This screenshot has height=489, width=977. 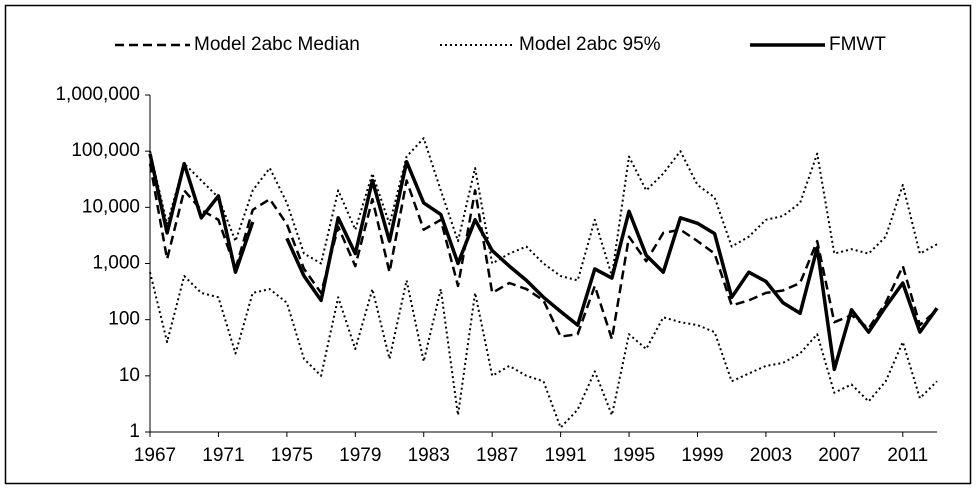 What do you see at coordinates (124, 319) in the screenshot?
I see `y-tick-label: 100` at bounding box center [124, 319].